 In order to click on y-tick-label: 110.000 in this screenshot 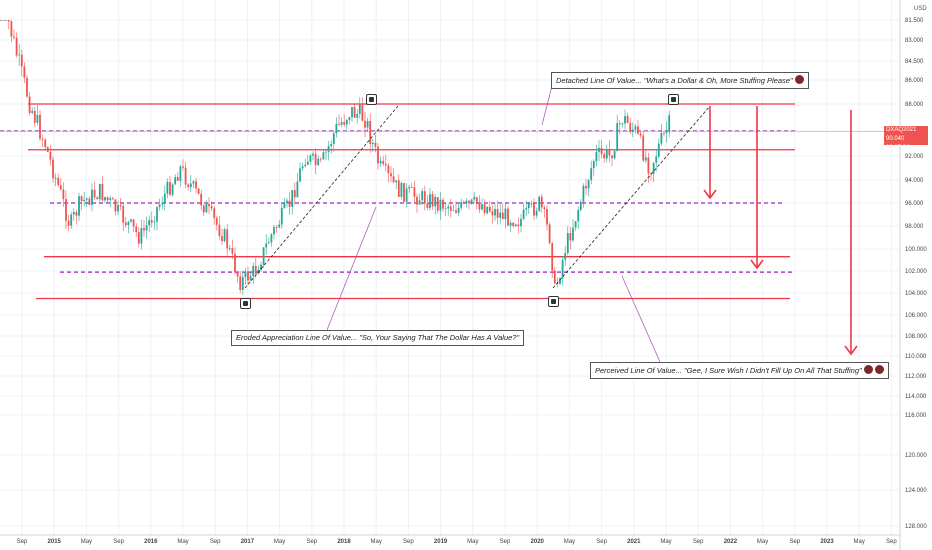, I will do `click(916, 357)`.